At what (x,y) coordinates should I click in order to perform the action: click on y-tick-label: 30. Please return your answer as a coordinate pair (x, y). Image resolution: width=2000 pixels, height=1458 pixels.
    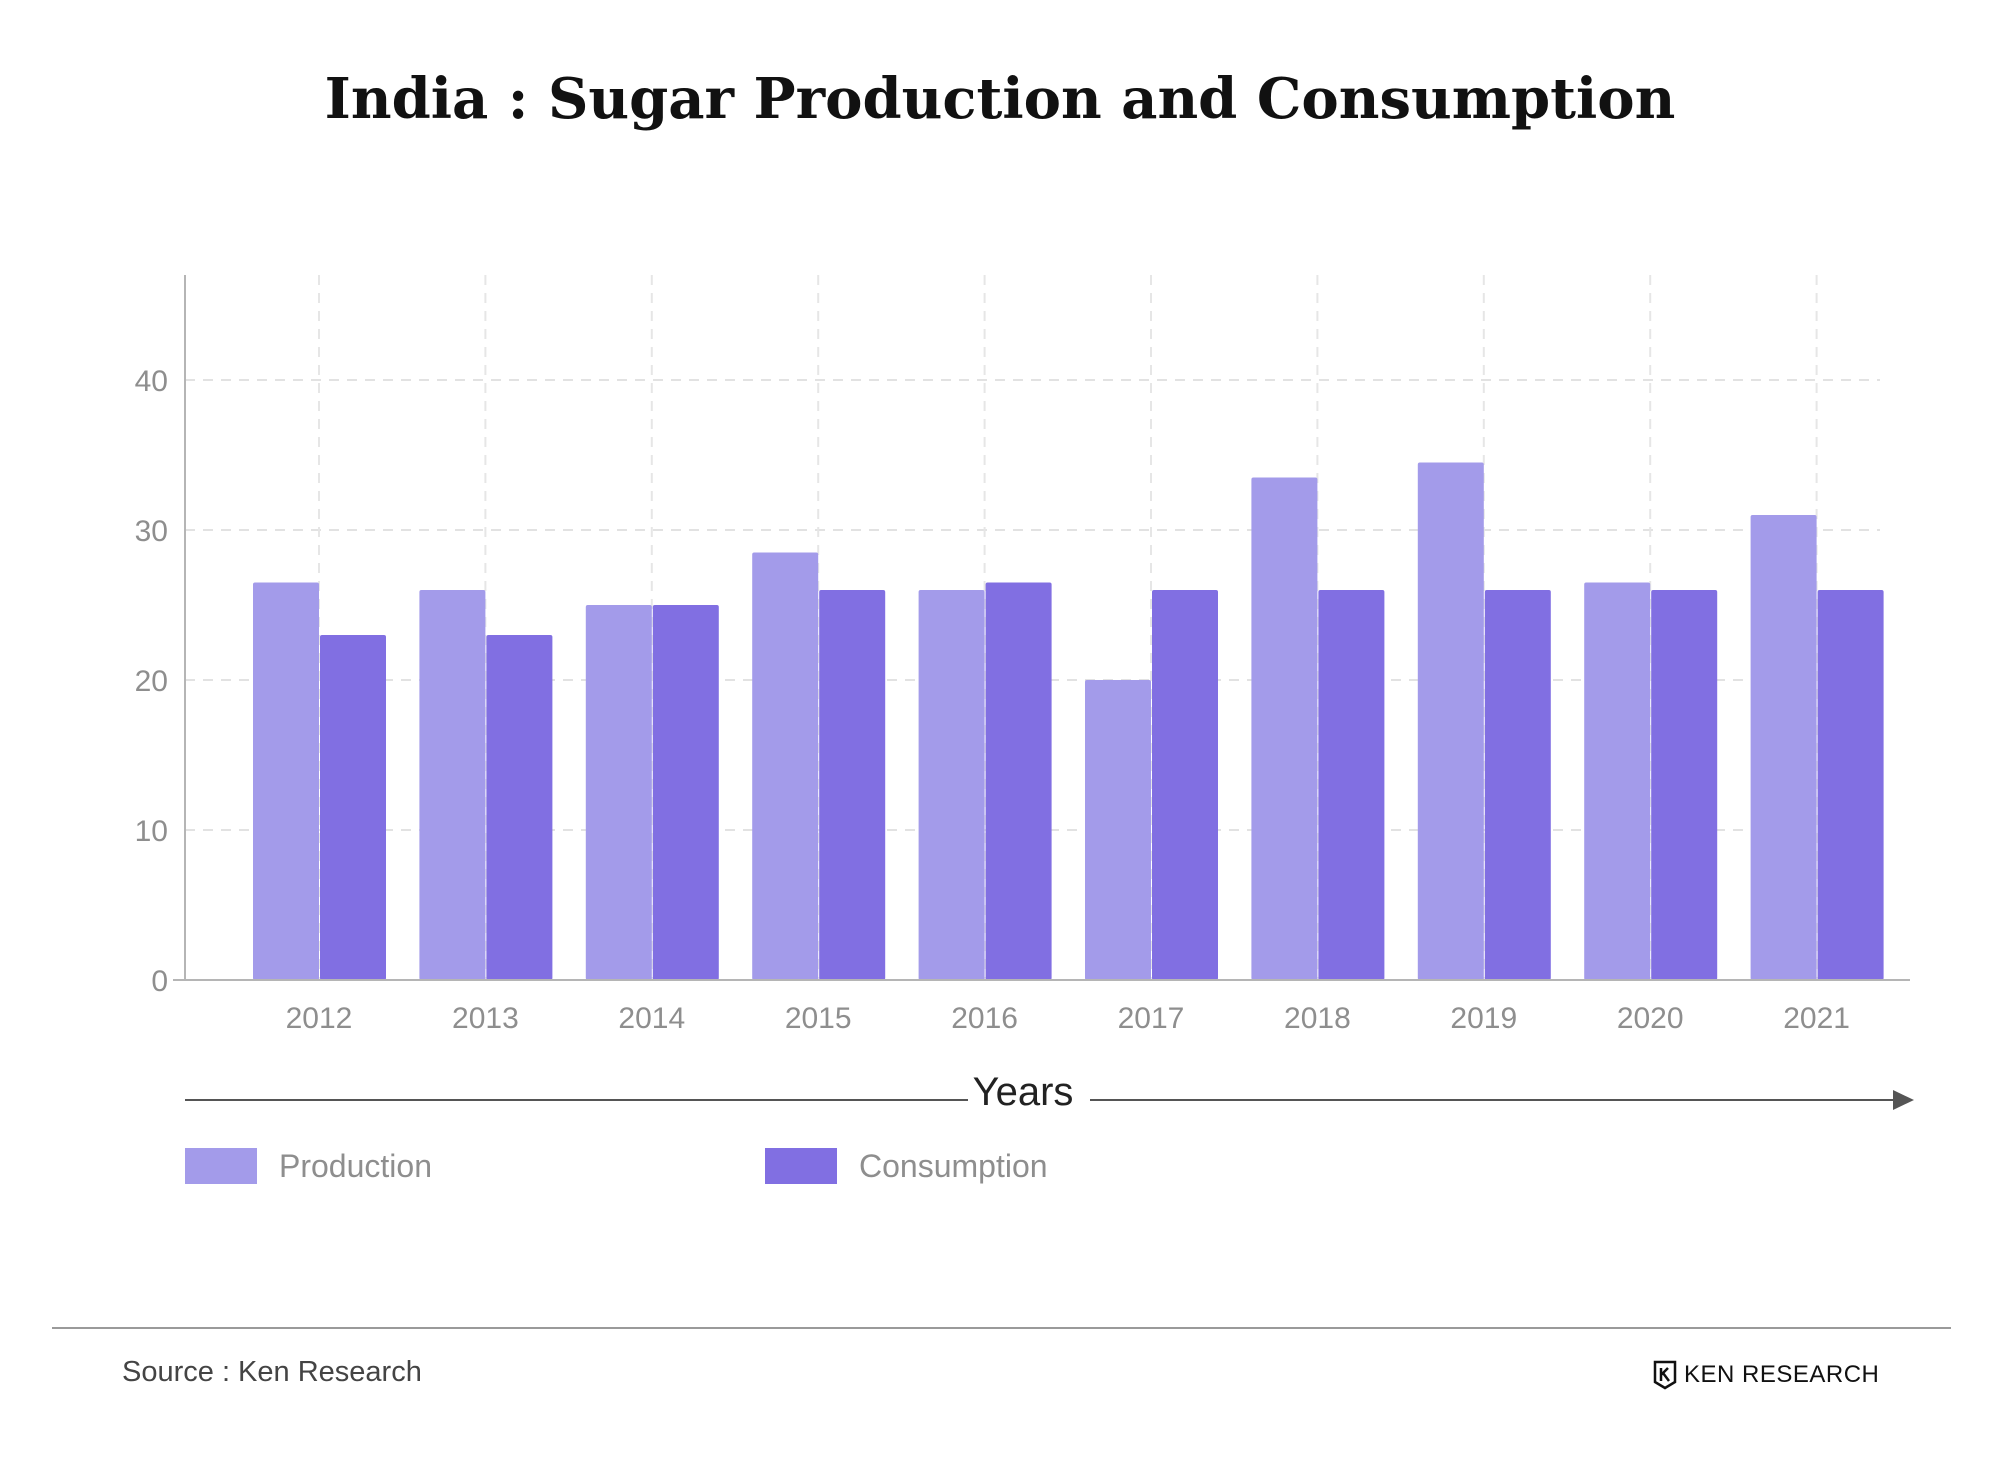
    Looking at the image, I should click on (151, 531).